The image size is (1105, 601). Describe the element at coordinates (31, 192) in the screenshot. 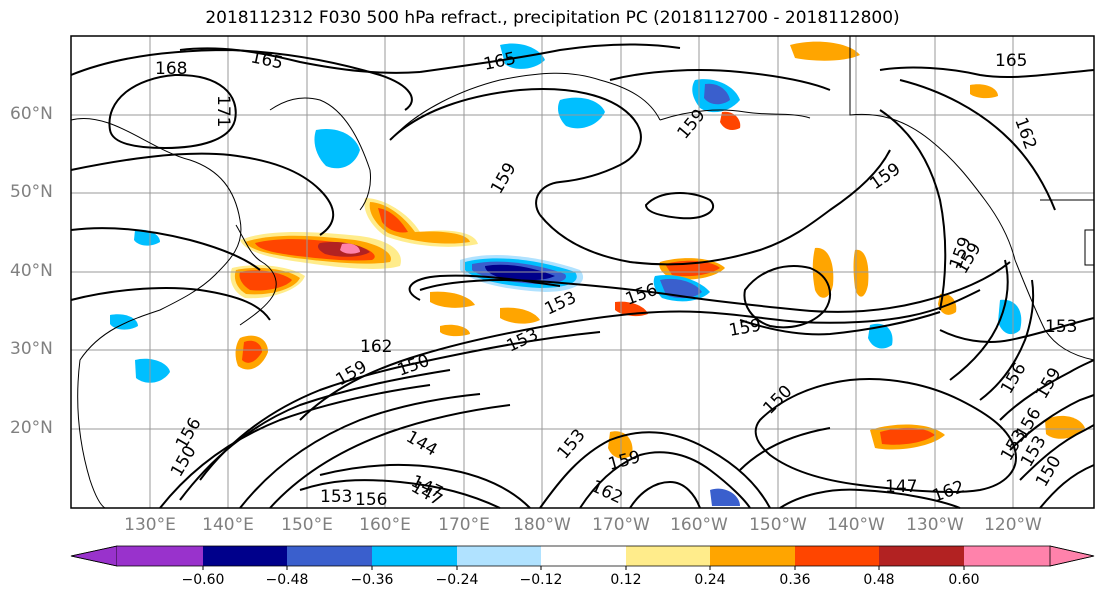

I see `lat-label: 50°N` at that location.